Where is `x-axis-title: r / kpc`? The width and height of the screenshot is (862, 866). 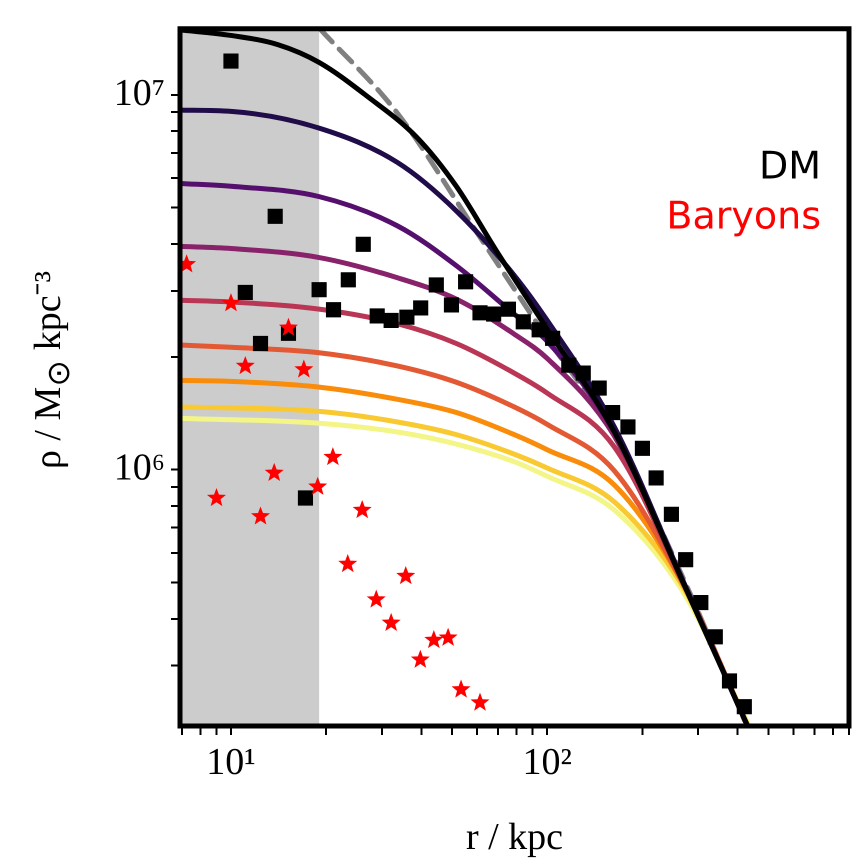
x-axis-title: r / kpc is located at coordinates (515, 837).